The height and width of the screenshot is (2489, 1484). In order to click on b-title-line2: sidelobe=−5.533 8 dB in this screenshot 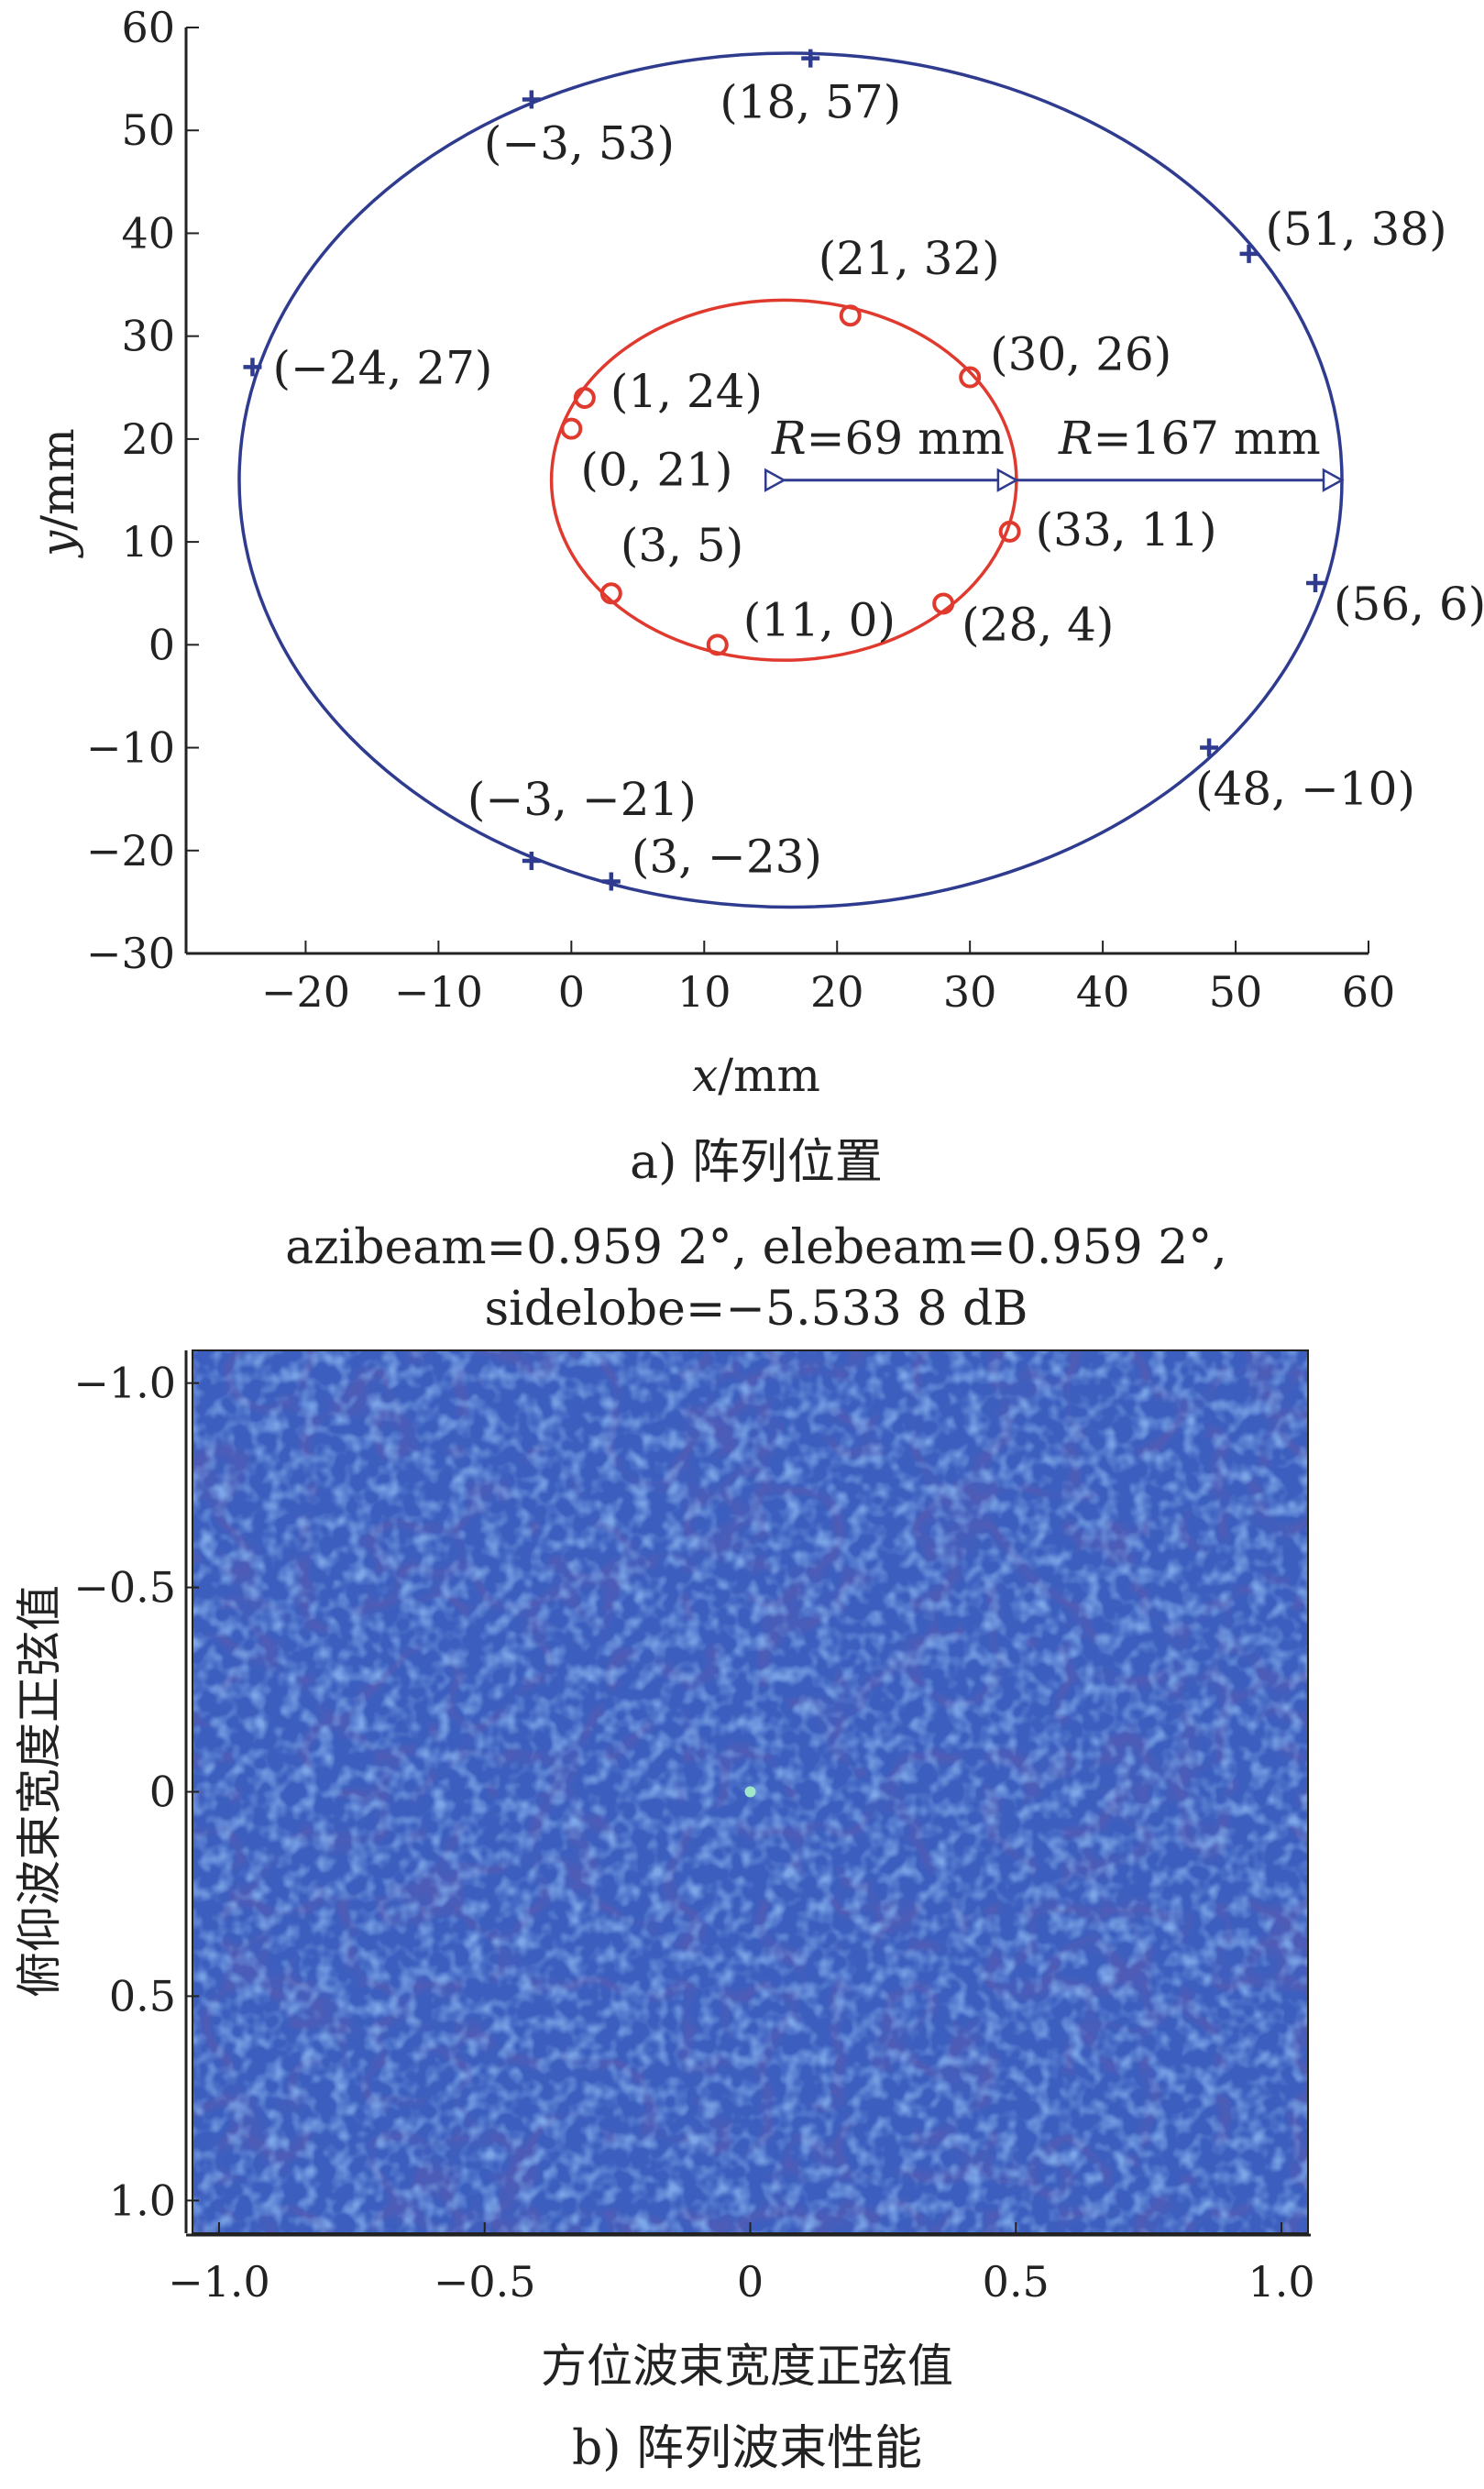, I will do `click(756, 1309)`.